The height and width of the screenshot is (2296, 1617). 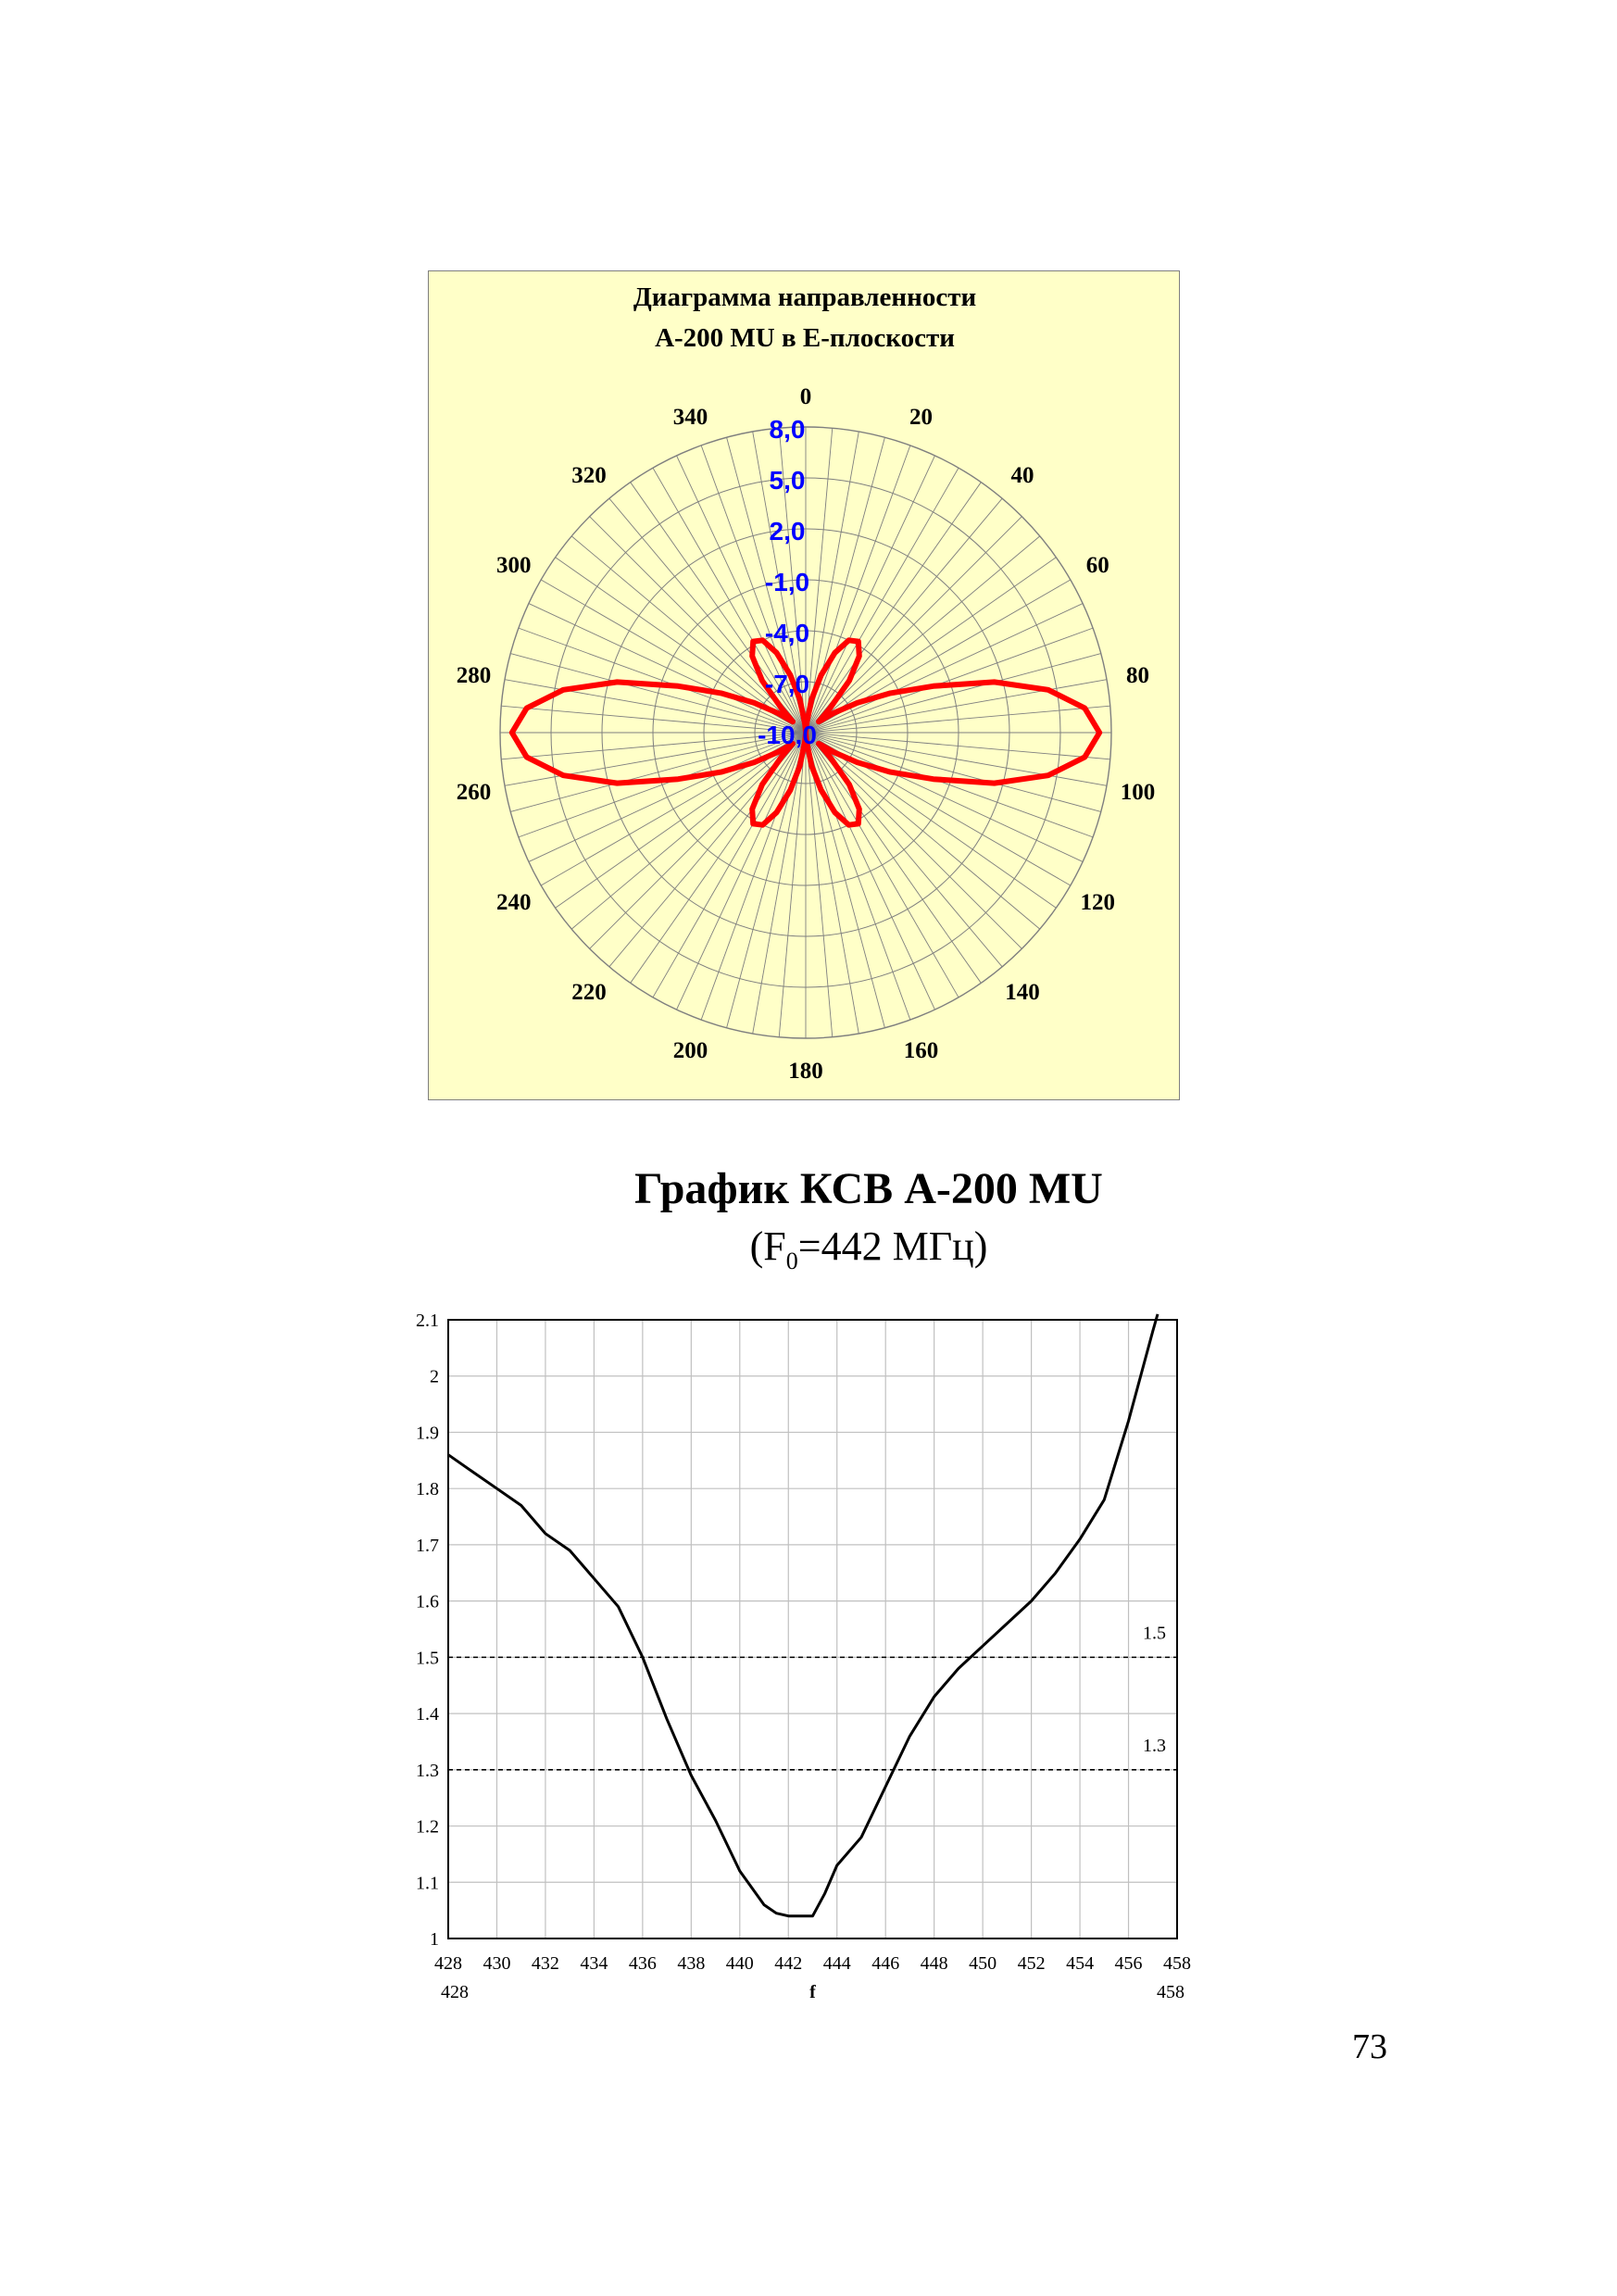 I want to click on radiation-pattern-line, so click(x=805, y=732).